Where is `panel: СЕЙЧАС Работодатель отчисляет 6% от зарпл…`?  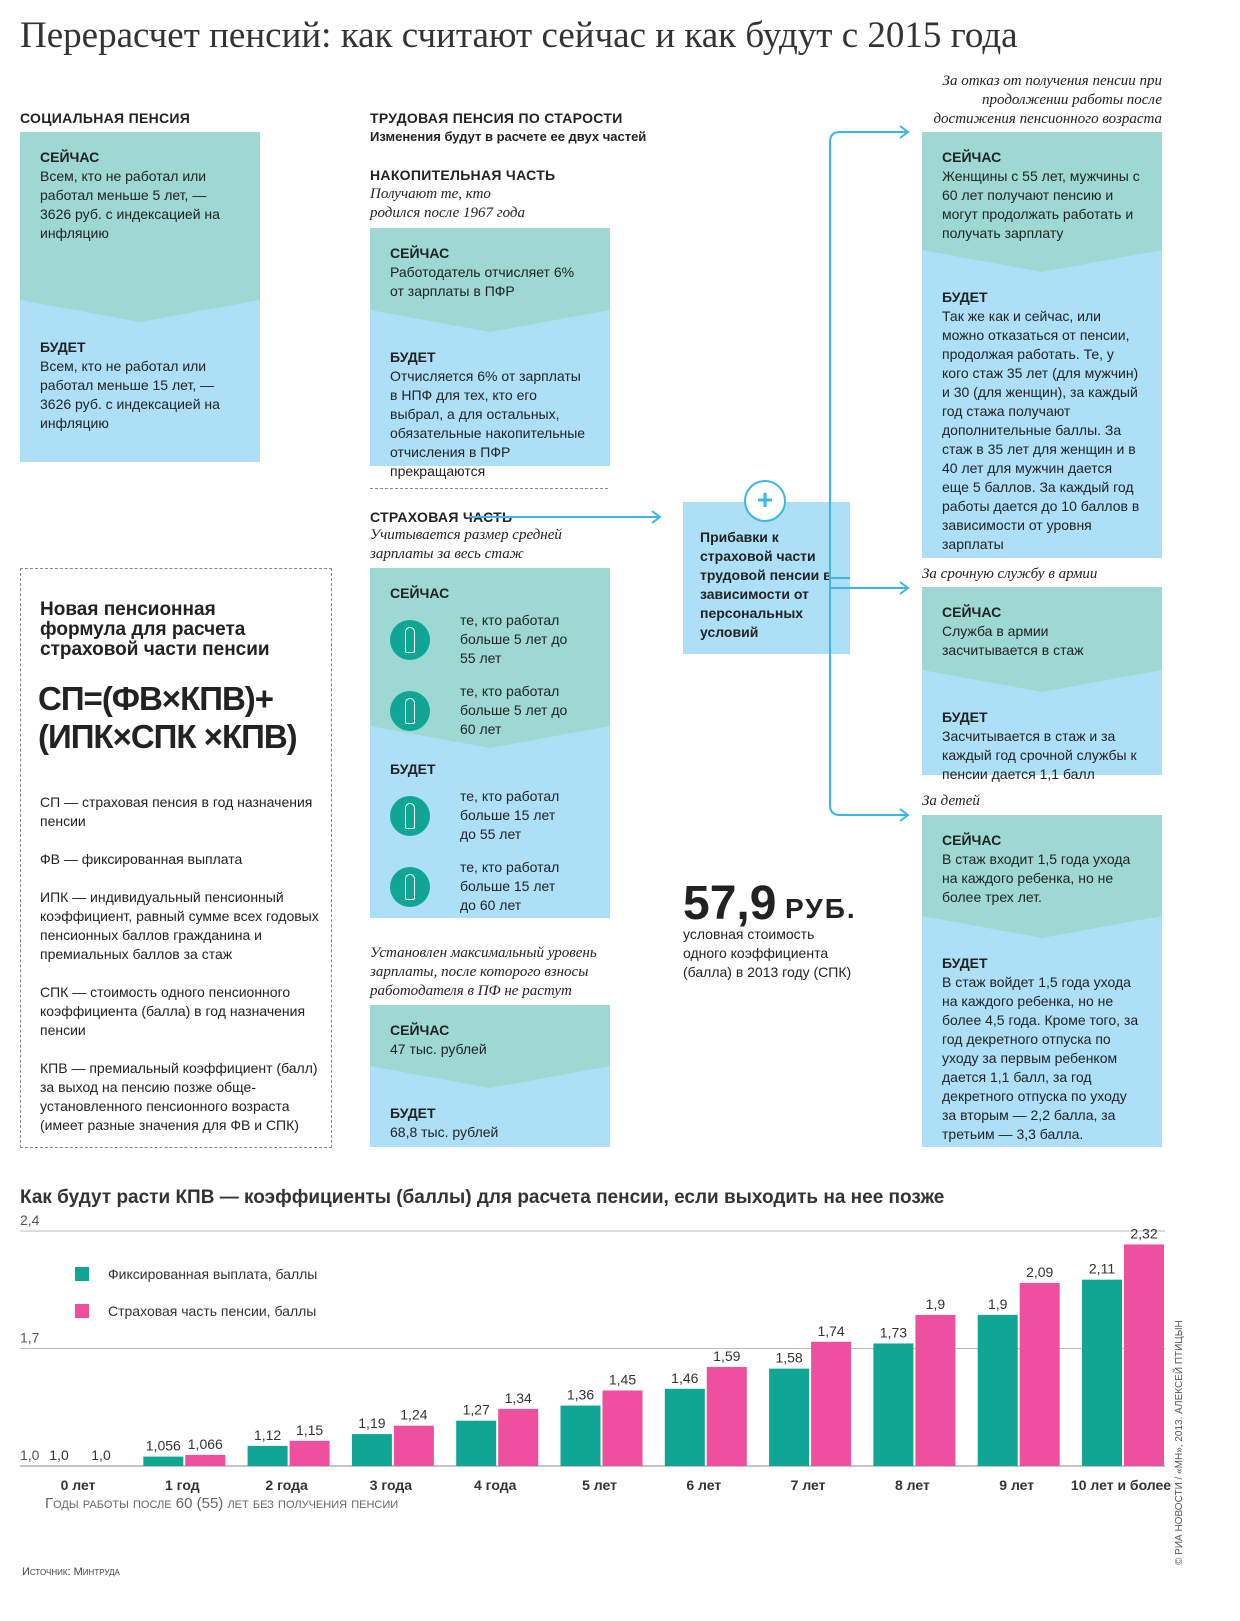 panel: СЕЙЧАС Работодатель отчисляет 6% от зарпл… is located at coordinates (490, 353).